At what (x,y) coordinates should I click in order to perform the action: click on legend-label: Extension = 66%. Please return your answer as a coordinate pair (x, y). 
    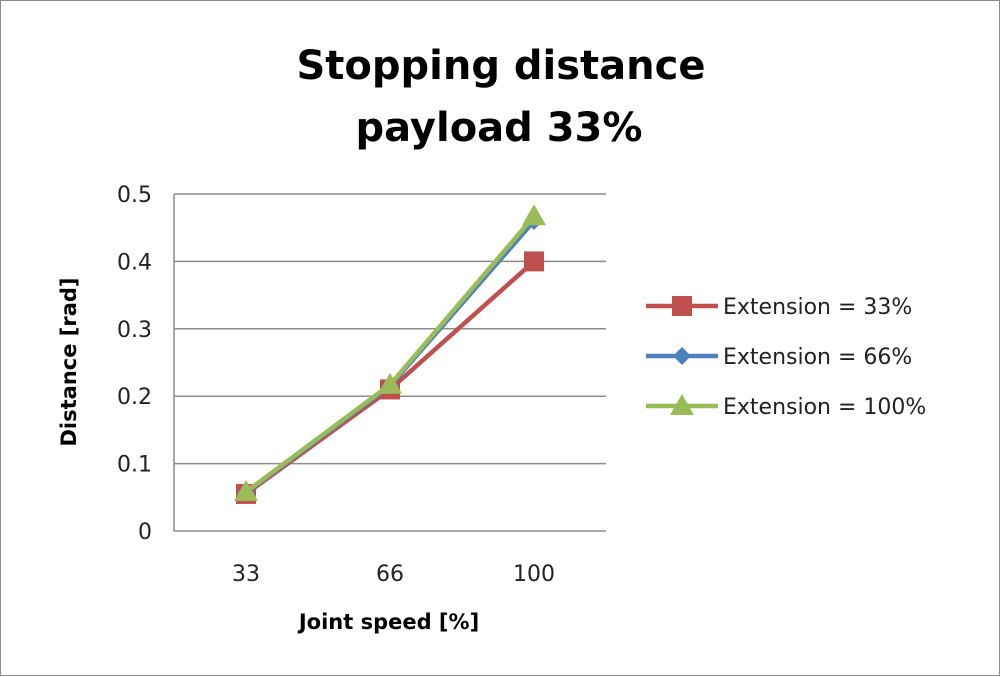
    Looking at the image, I should click on (817, 357).